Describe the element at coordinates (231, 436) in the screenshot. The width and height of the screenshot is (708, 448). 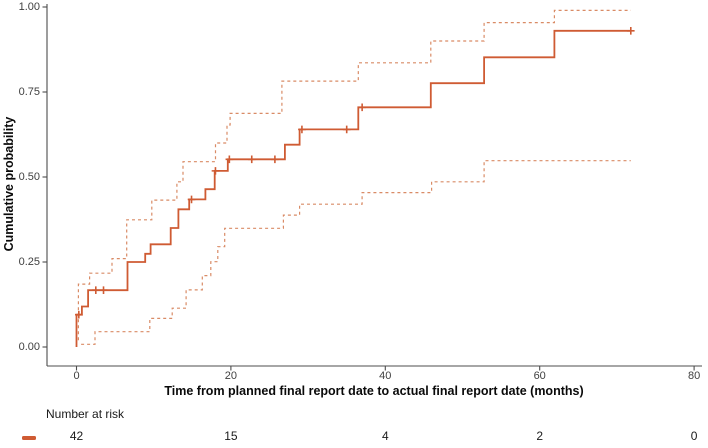
I see `risk-count: 15` at that location.